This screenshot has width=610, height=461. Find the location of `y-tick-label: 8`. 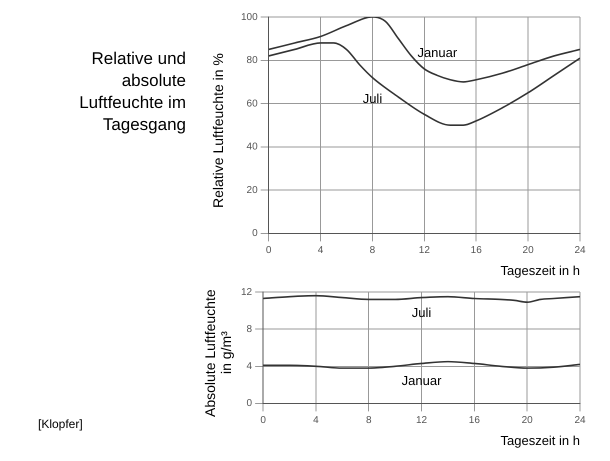

y-tick-label: 8 is located at coordinates (249, 329).